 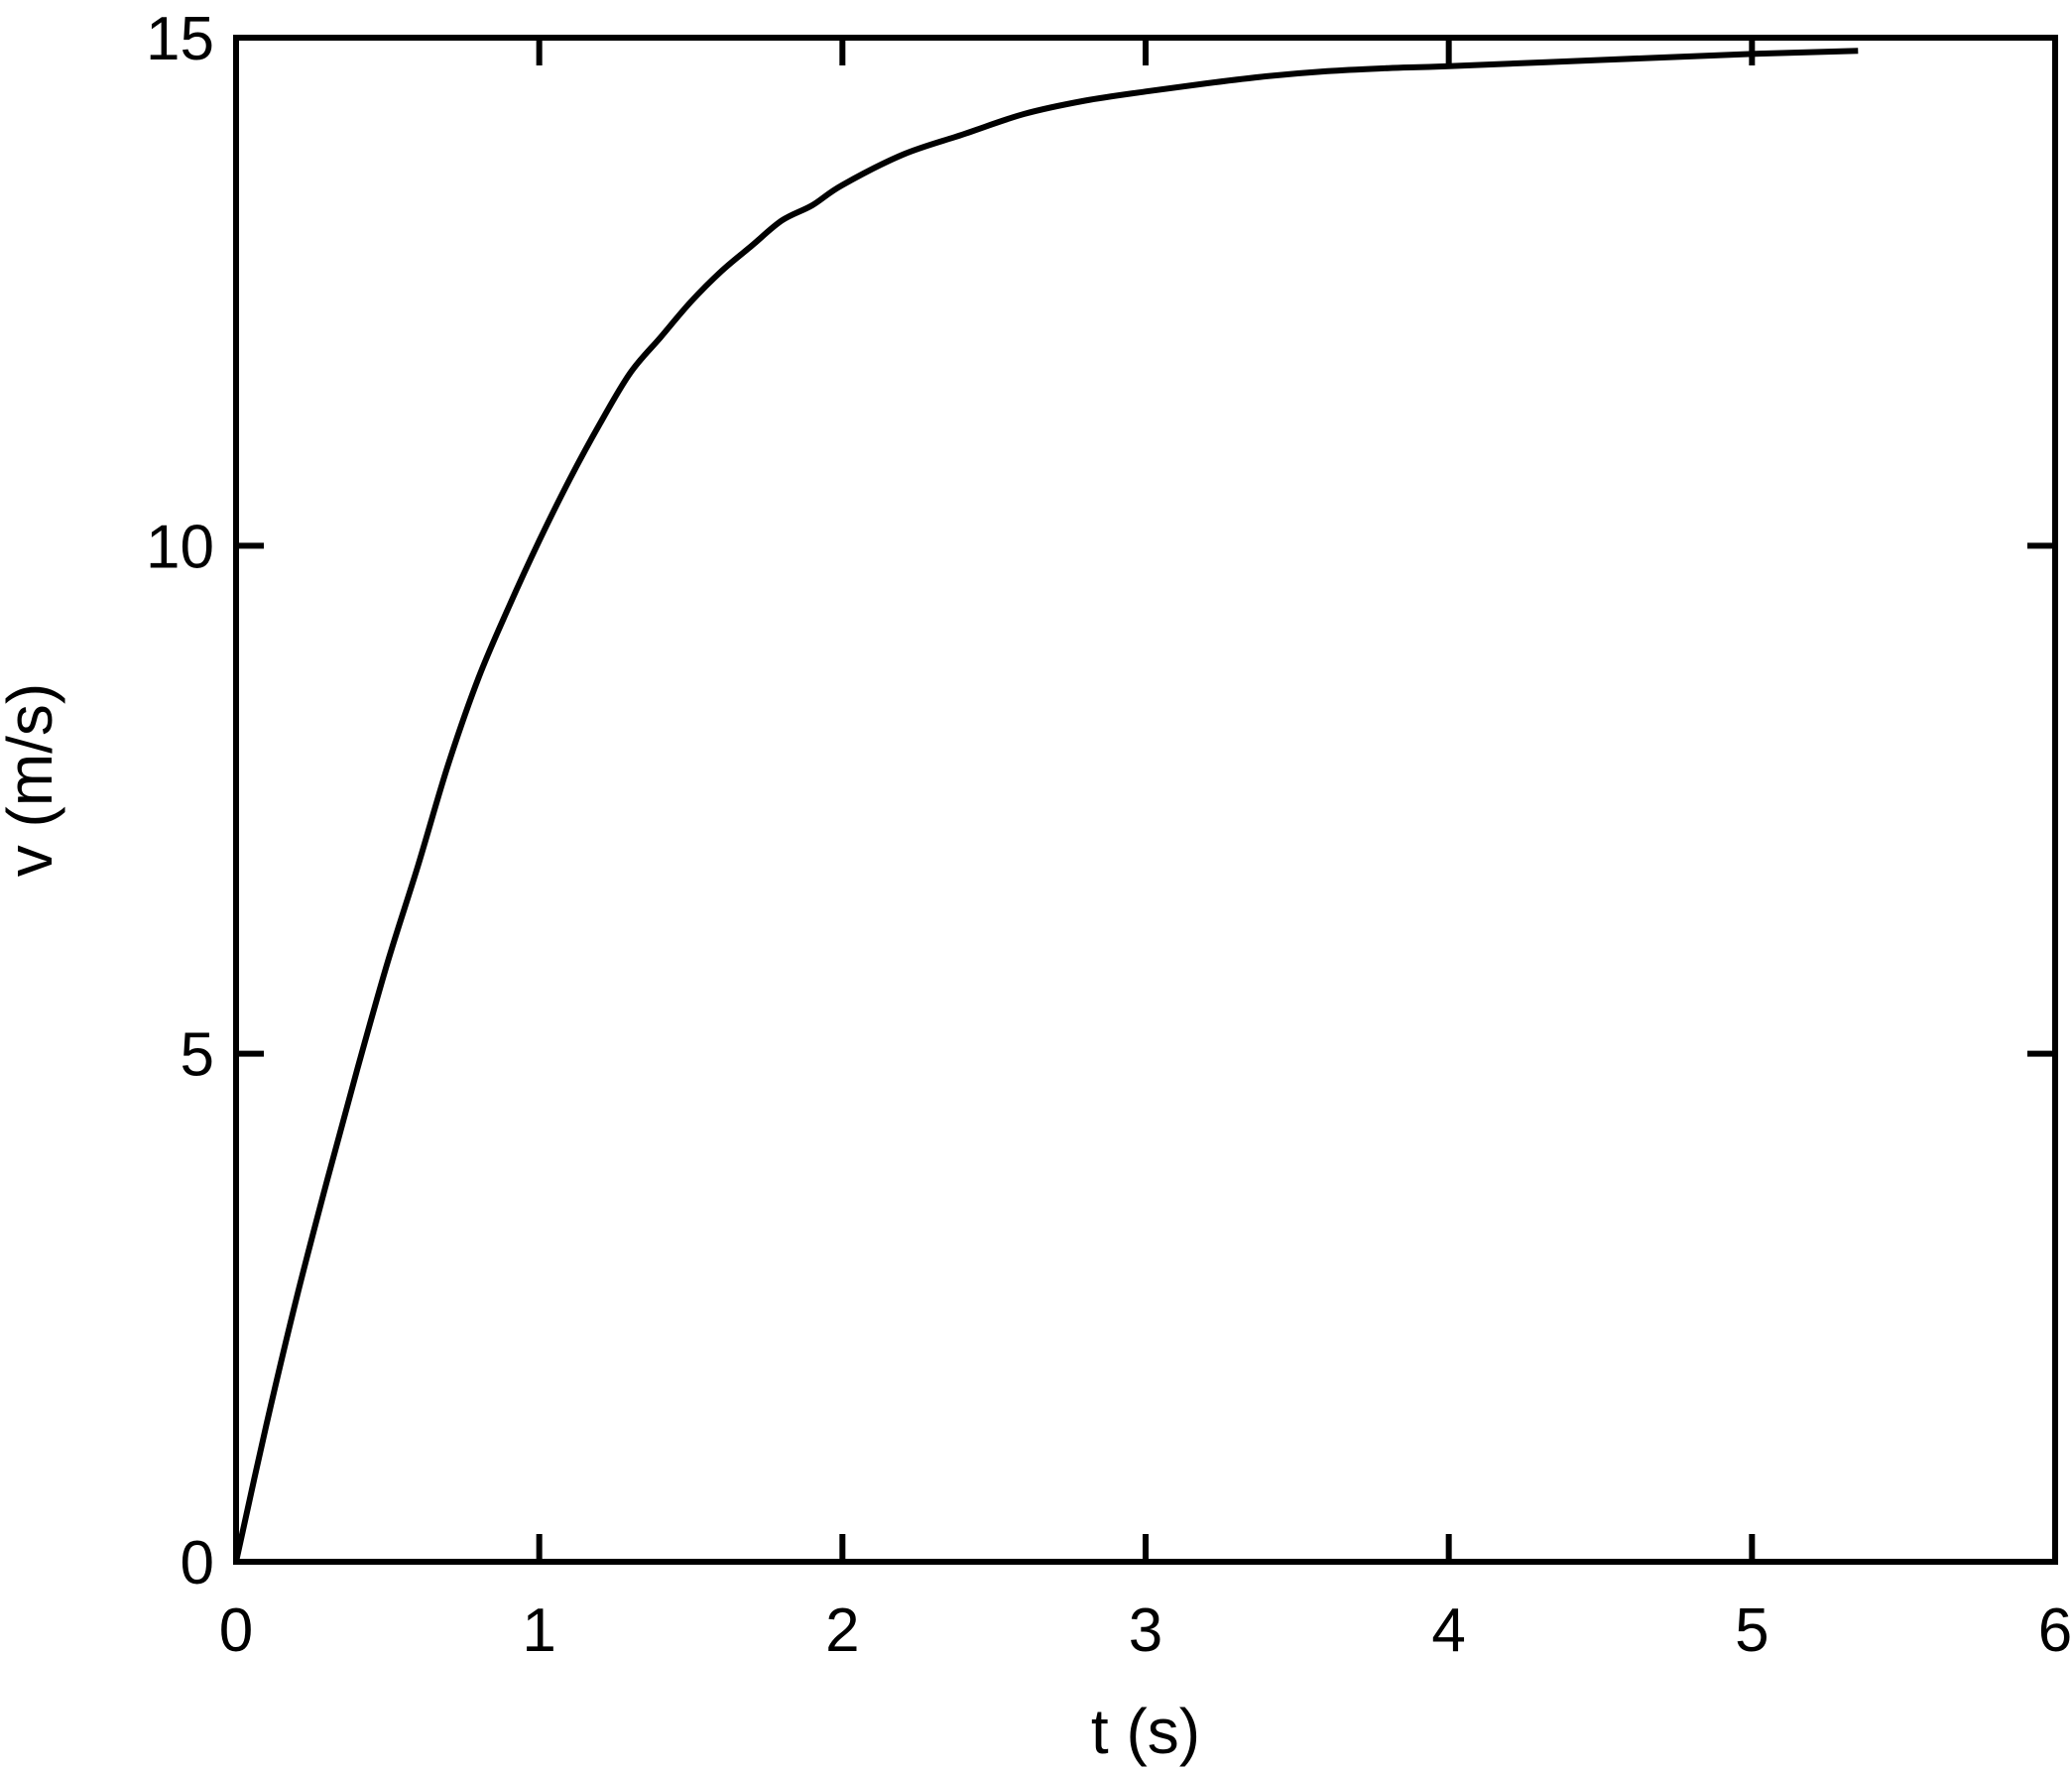 I want to click on x-tick-label: 5, so click(x=1751, y=1631).